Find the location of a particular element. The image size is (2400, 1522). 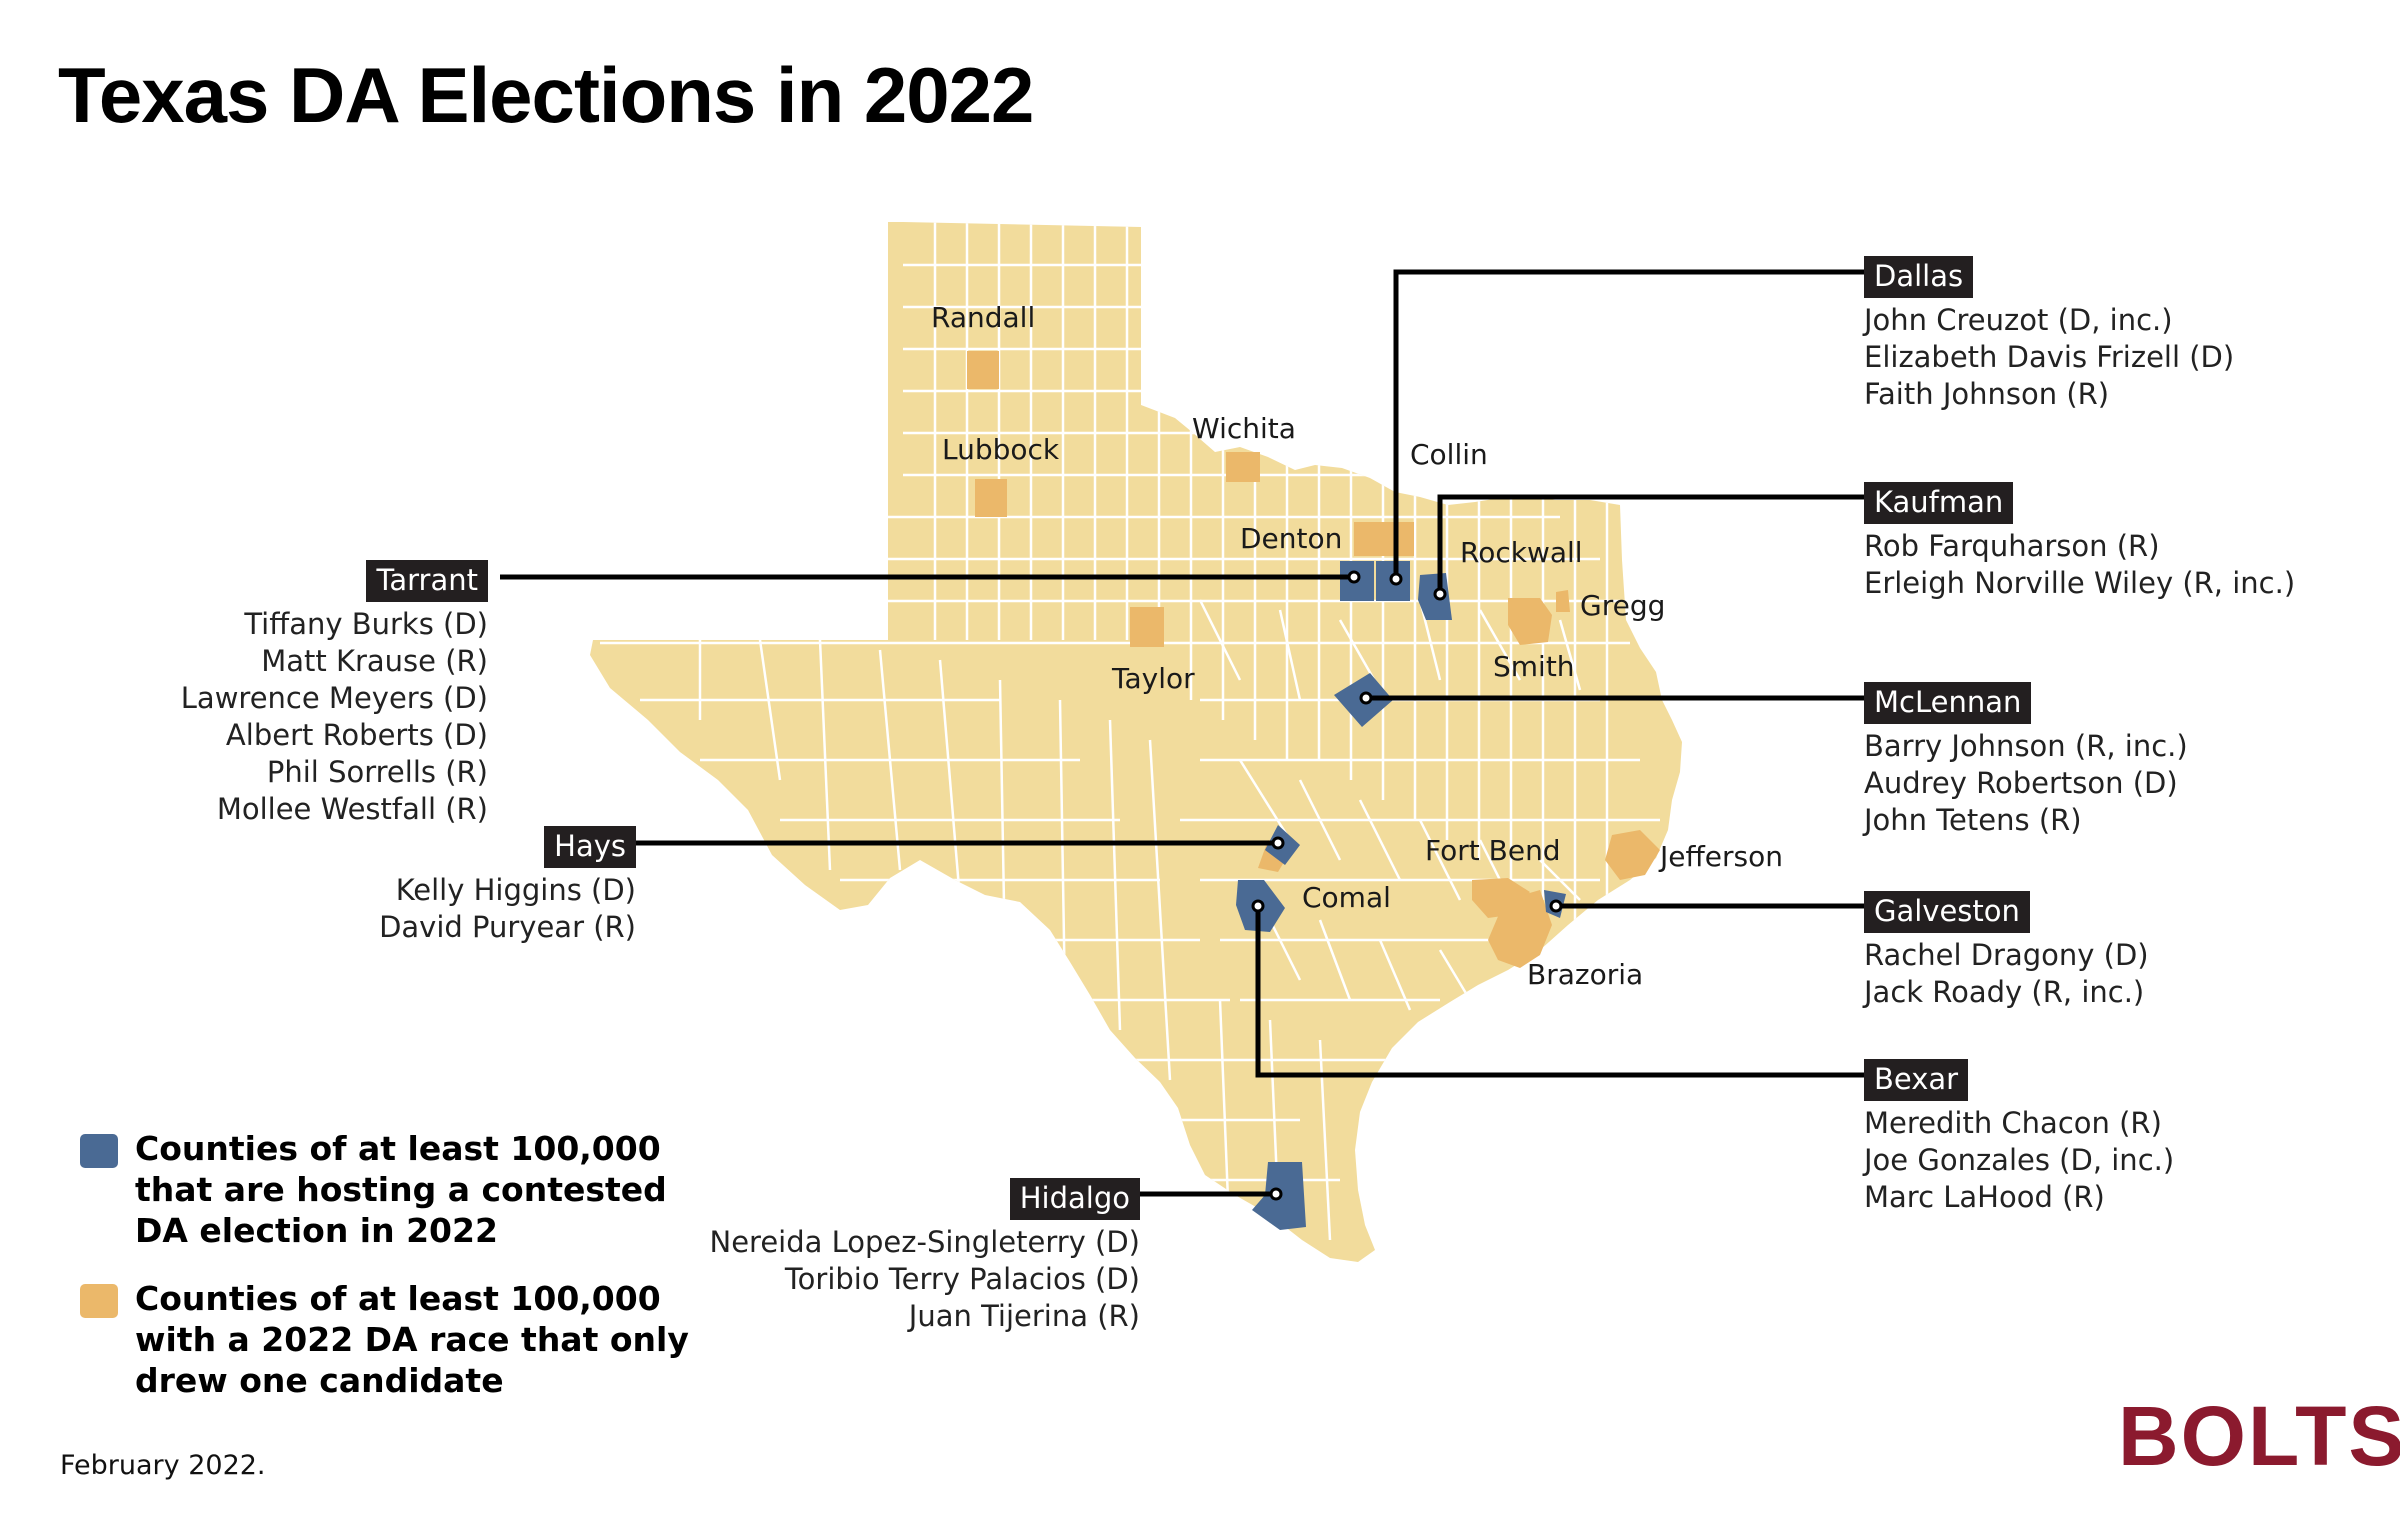

callout-hays: Hays Kelly Higgins (D) David Puryear (R) is located at coordinates (418, 886).